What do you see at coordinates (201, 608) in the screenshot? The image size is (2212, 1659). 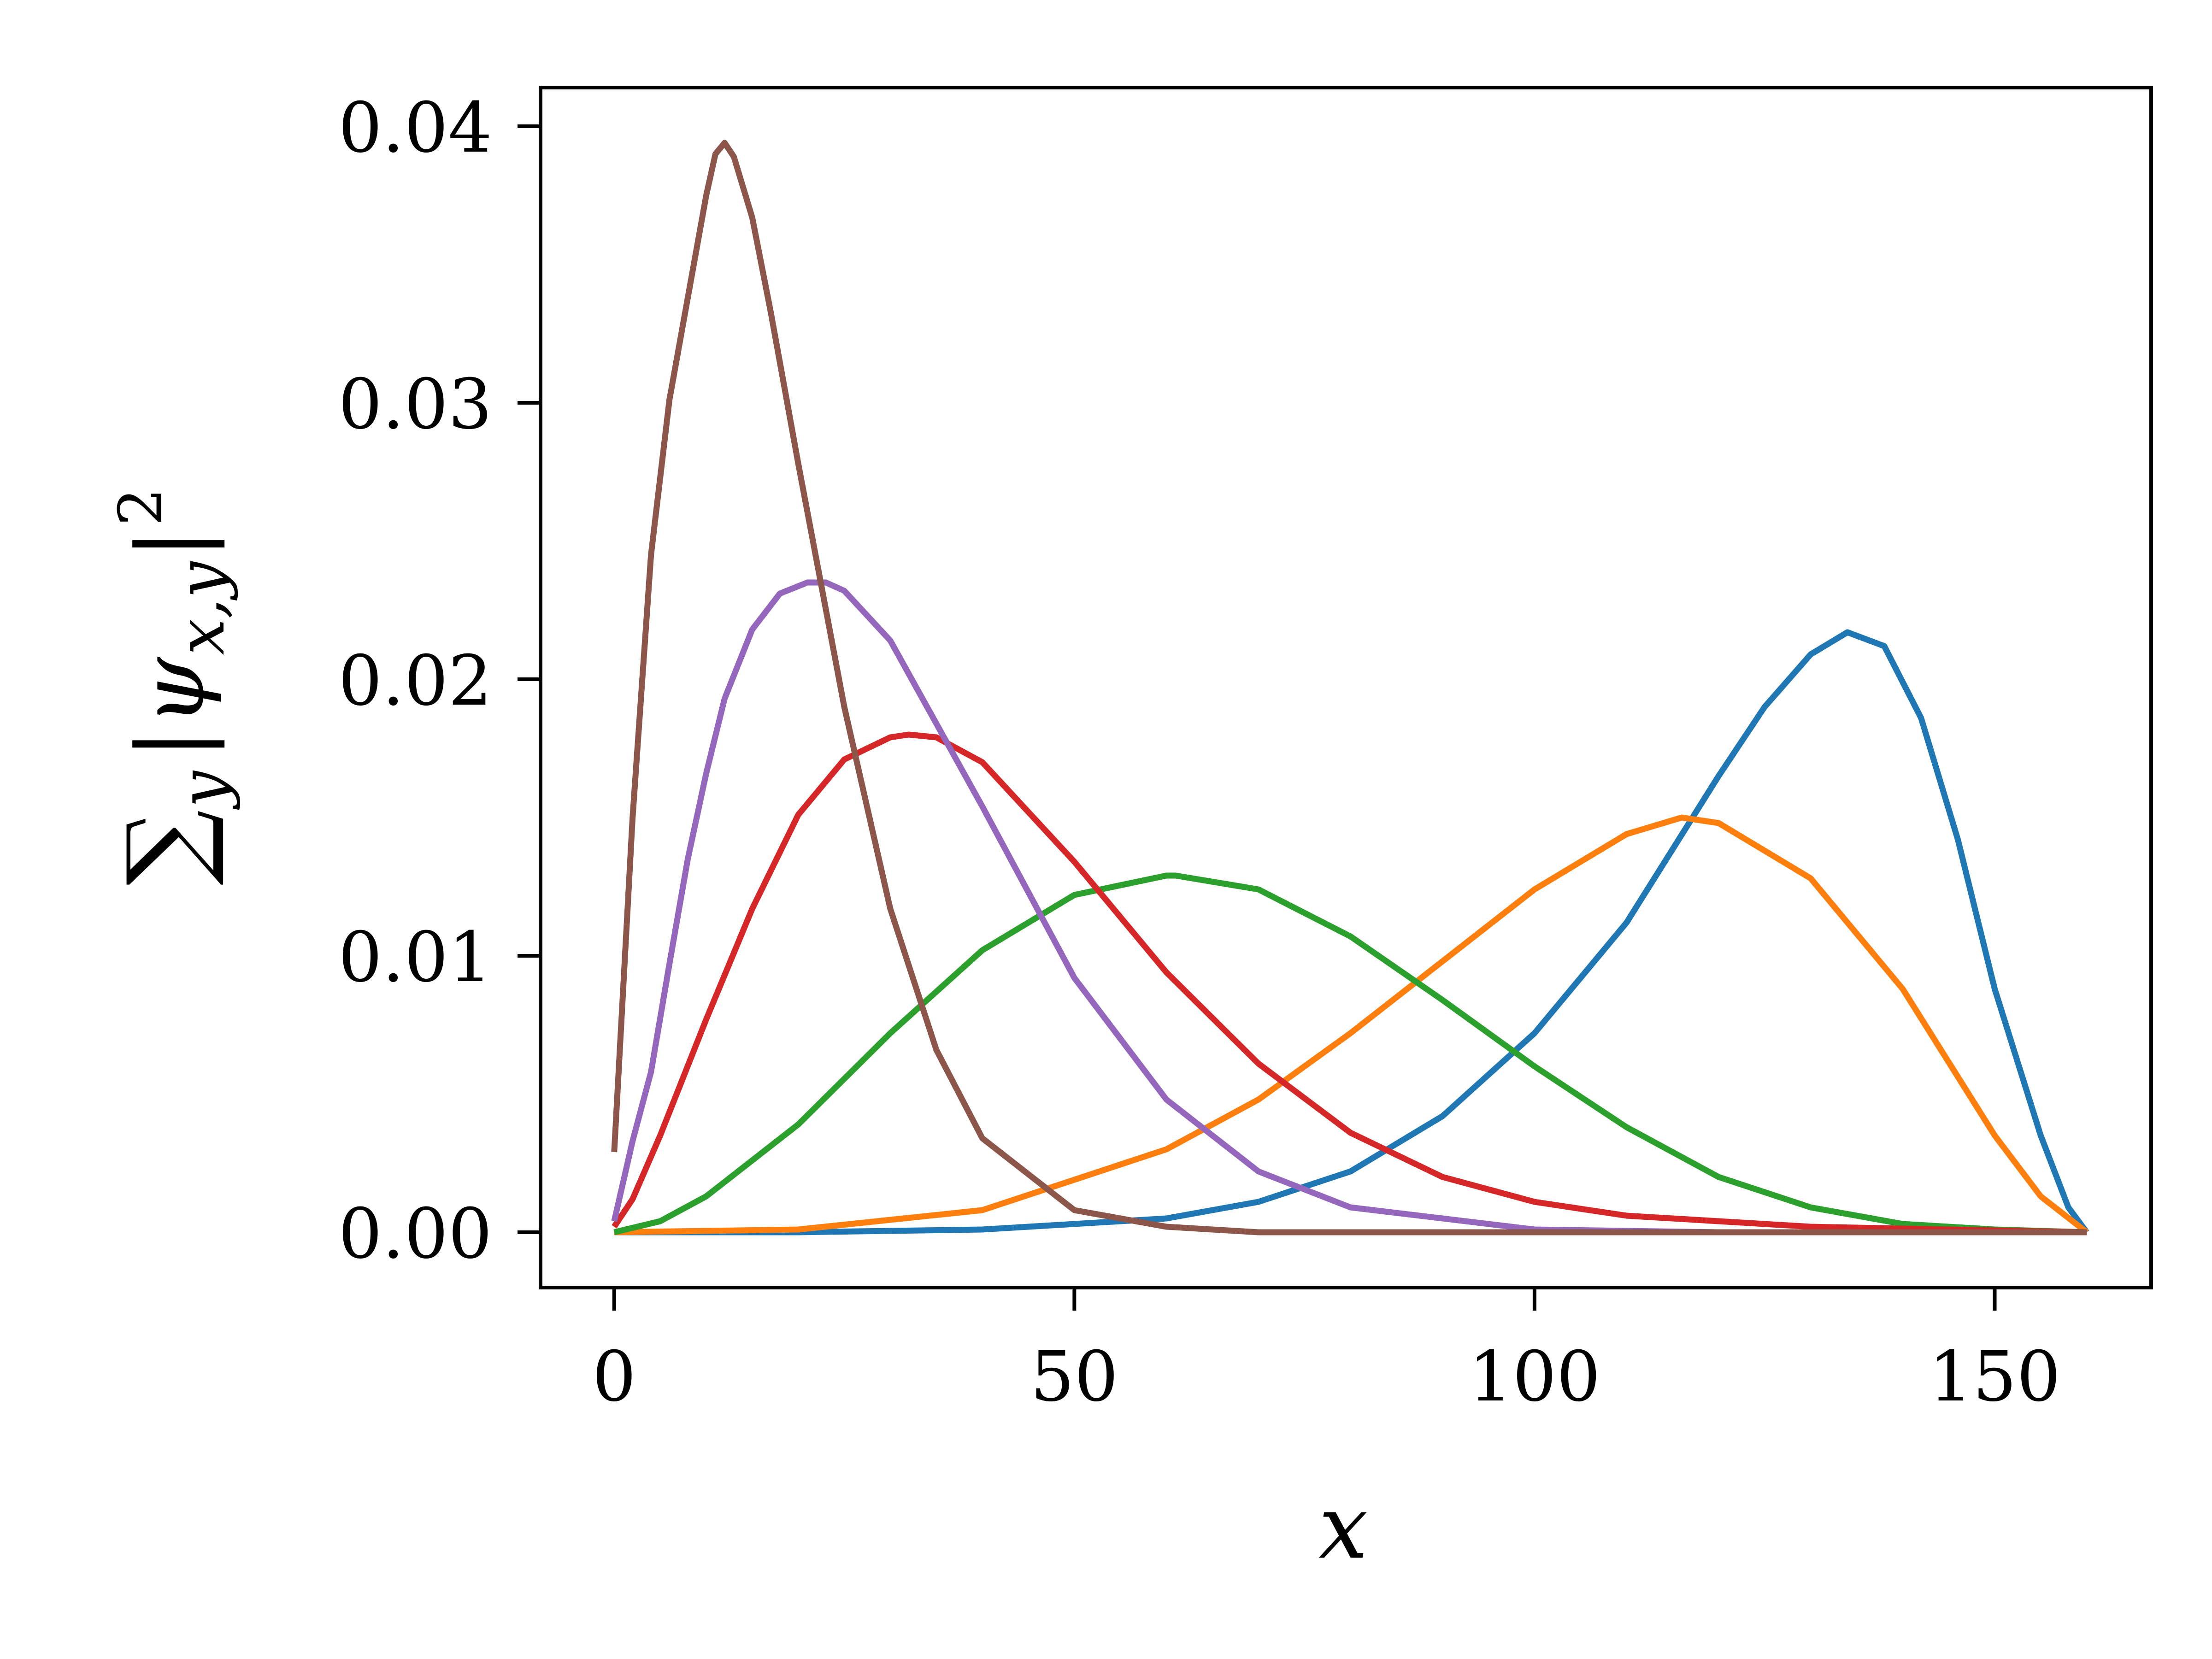 I see `y-label-psi-subscript: x,y` at bounding box center [201, 608].